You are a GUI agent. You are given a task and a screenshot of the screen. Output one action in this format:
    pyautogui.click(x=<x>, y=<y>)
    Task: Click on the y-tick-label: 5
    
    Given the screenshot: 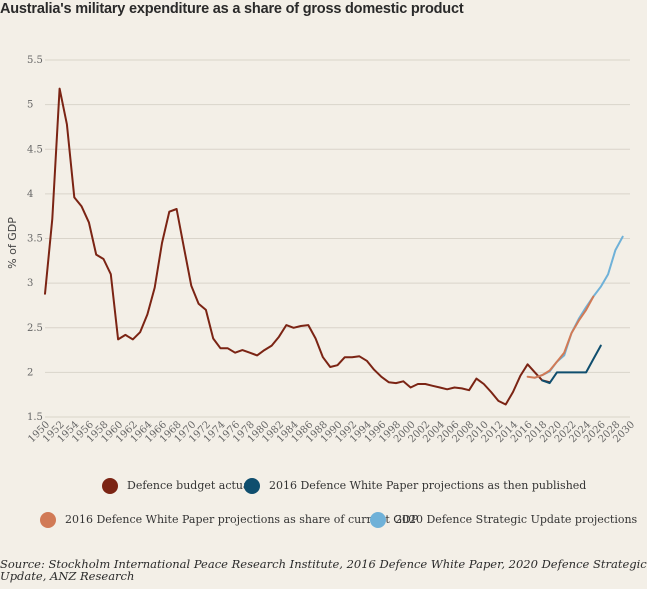 What is the action you would take?
    pyautogui.click(x=30, y=105)
    